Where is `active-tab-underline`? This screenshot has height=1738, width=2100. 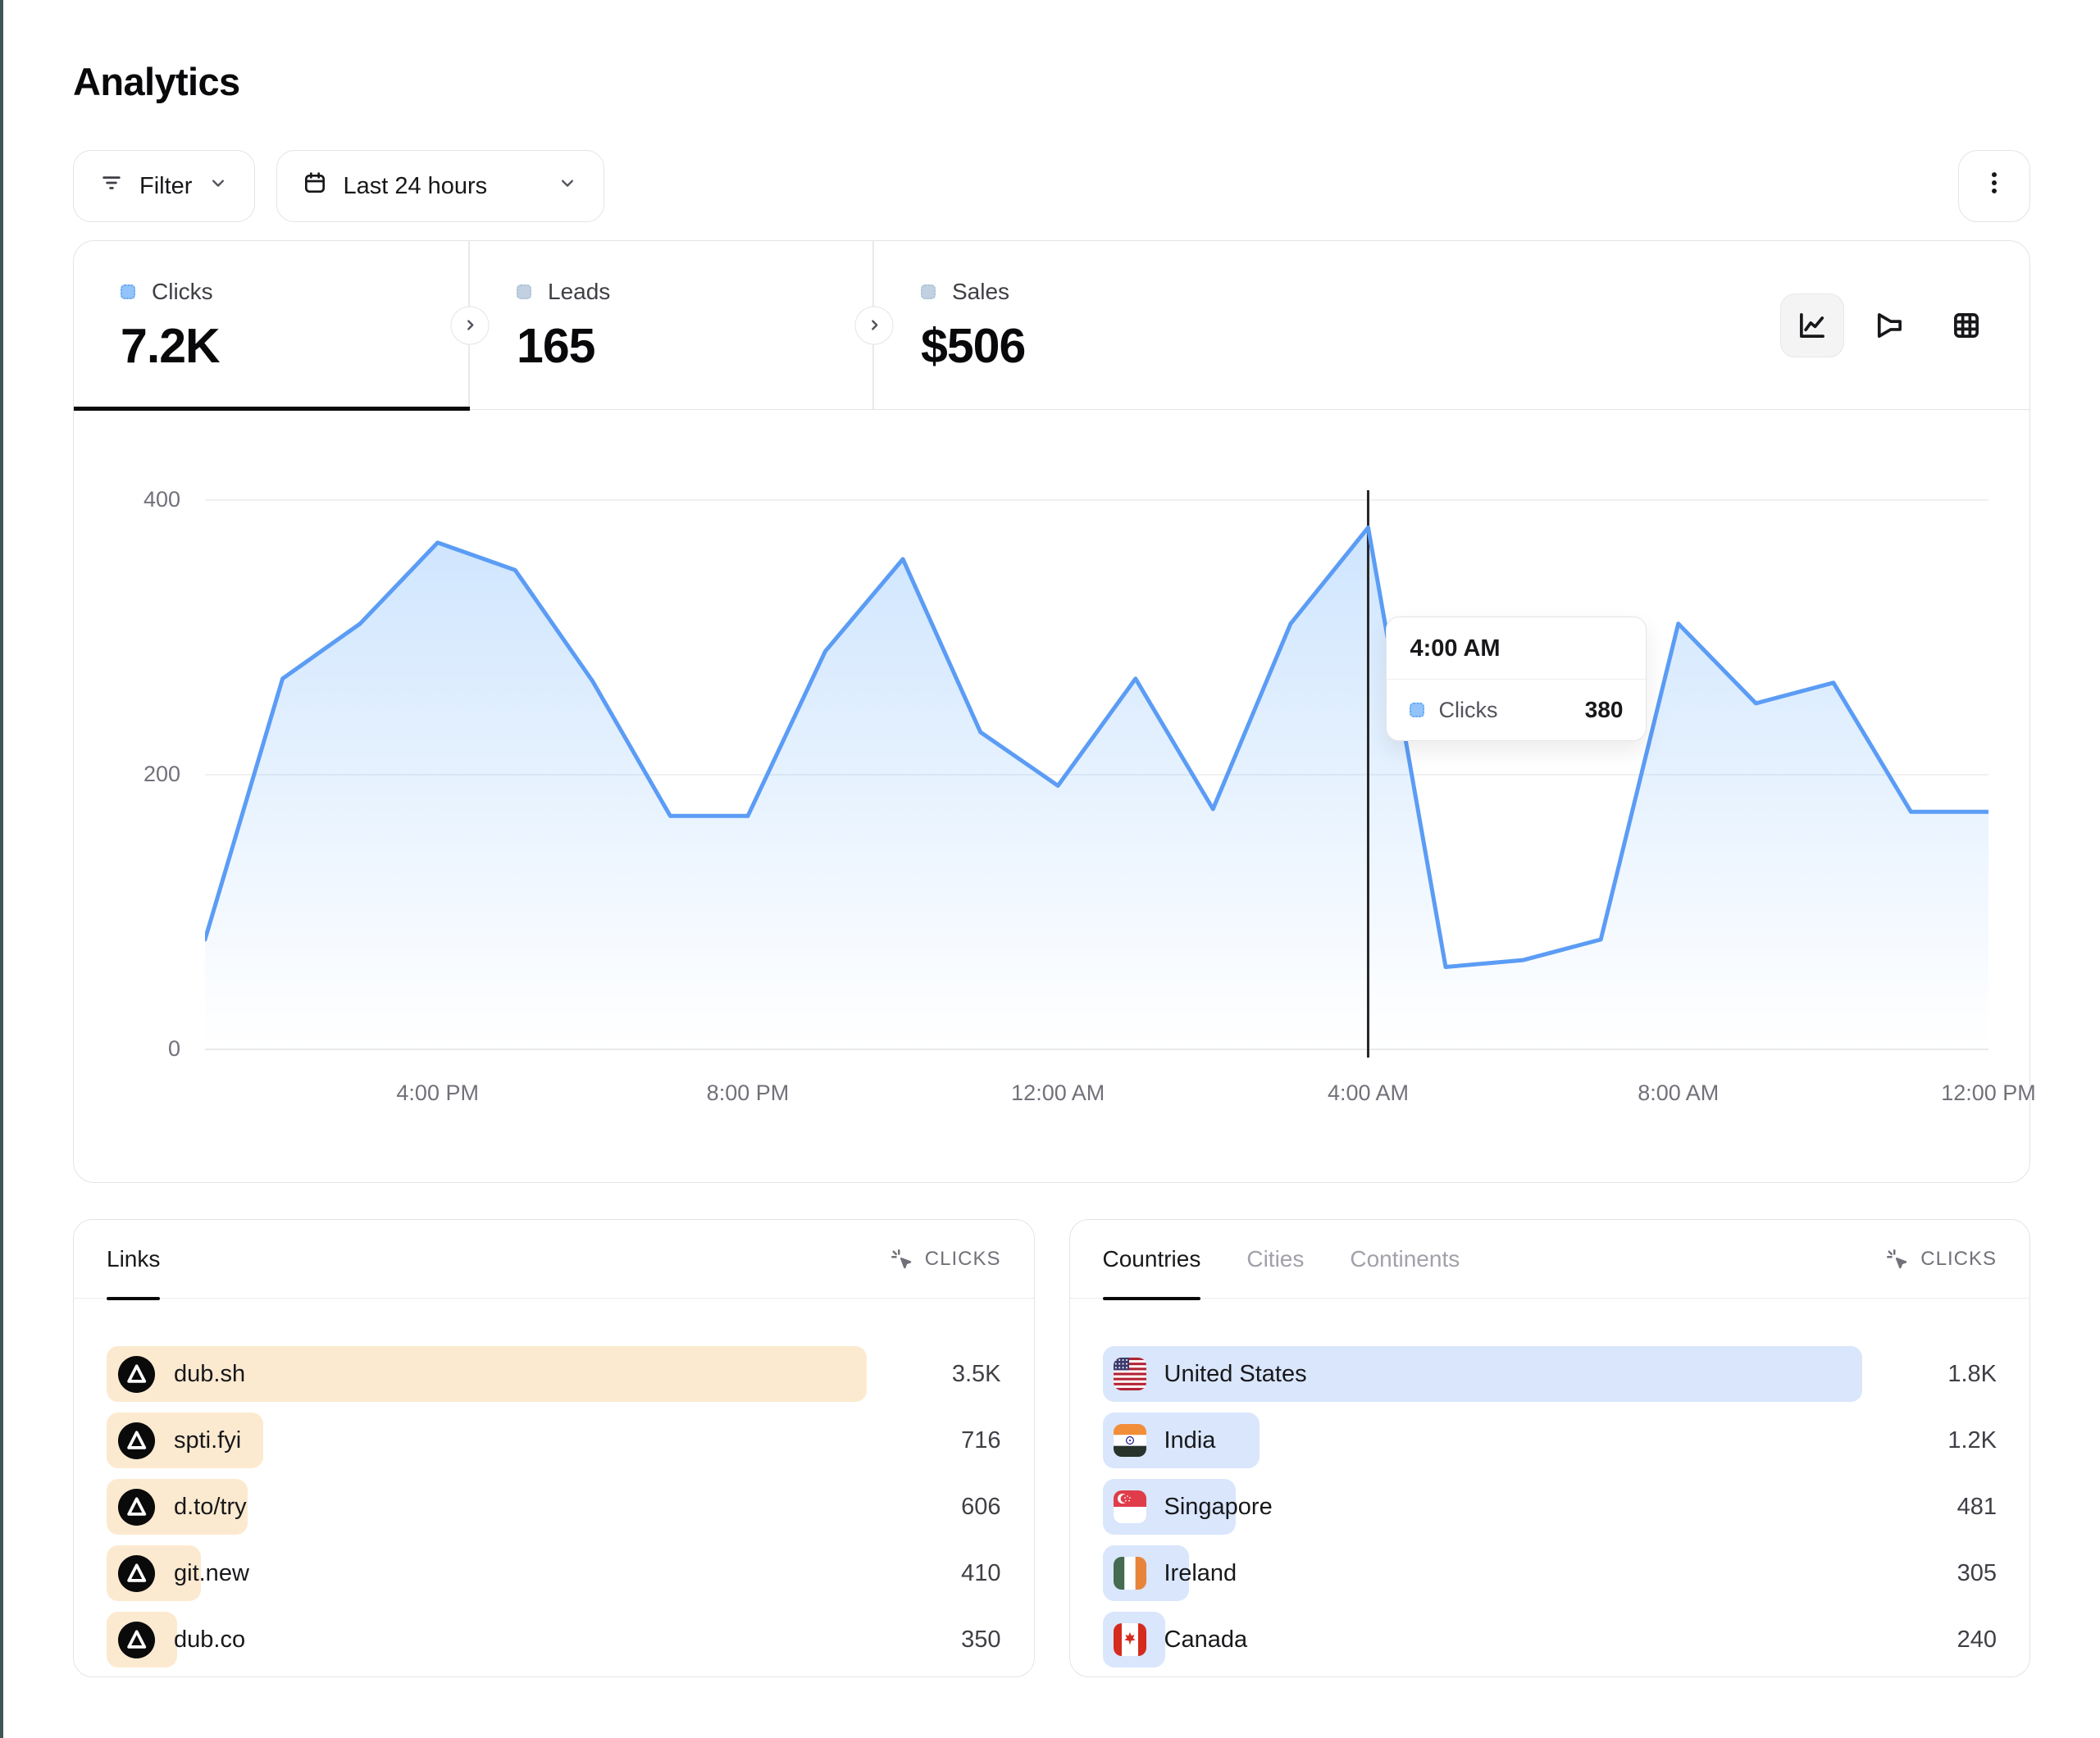 active-tab-underline is located at coordinates (272, 408).